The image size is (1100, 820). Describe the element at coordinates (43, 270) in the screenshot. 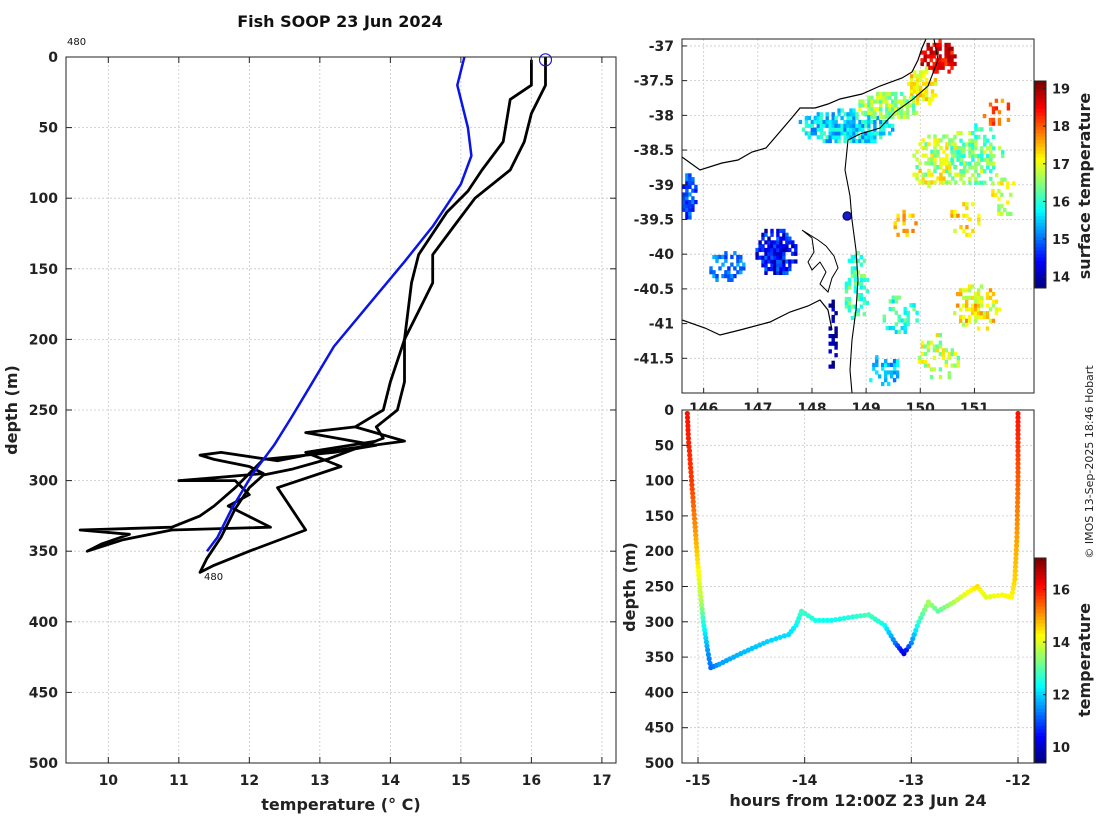

I see `profile-y-tick-label: 150` at that location.